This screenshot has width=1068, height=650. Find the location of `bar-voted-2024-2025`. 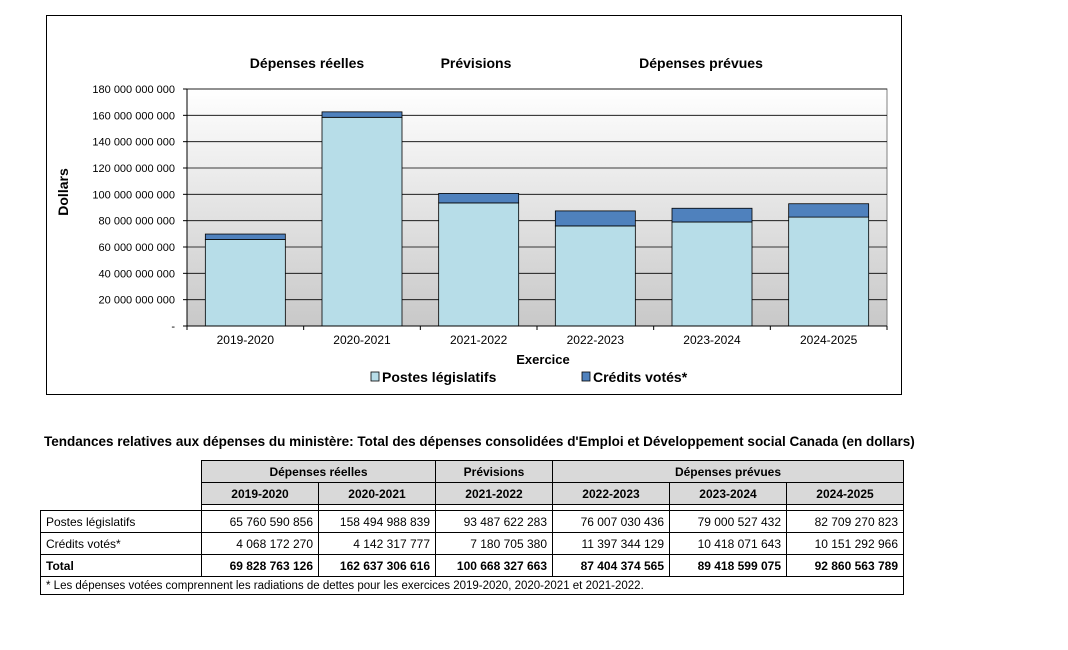

bar-voted-2024-2025 is located at coordinates (829, 210).